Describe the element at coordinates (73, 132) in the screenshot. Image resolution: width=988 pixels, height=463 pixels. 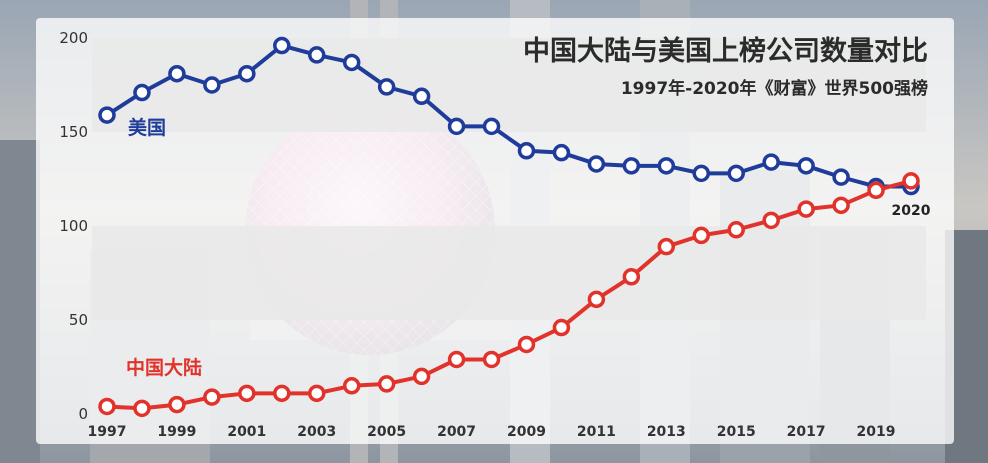
I see `y-tick-label: 150` at that location.